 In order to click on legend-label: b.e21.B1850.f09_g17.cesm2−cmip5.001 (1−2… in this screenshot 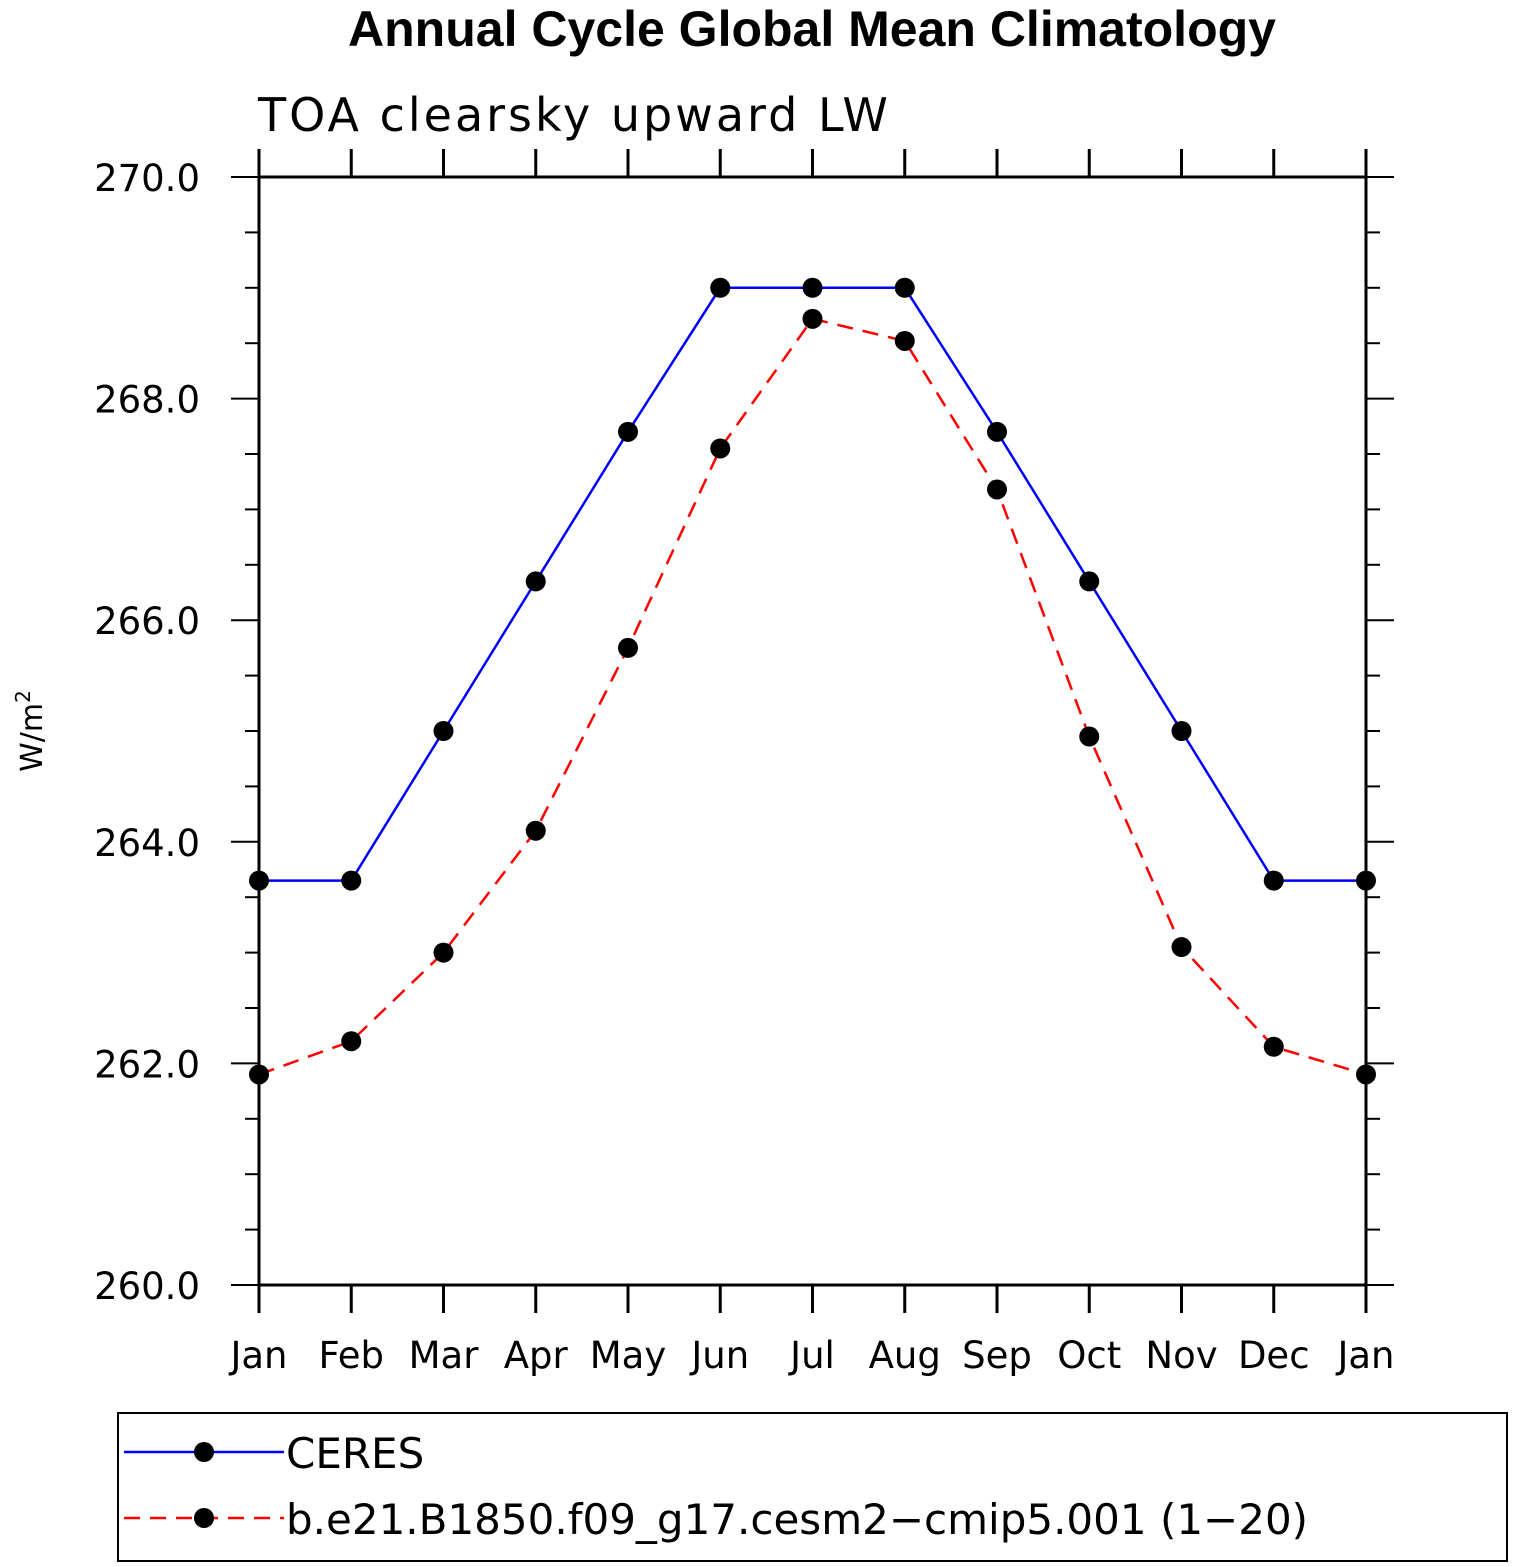, I will do `click(797, 1519)`.